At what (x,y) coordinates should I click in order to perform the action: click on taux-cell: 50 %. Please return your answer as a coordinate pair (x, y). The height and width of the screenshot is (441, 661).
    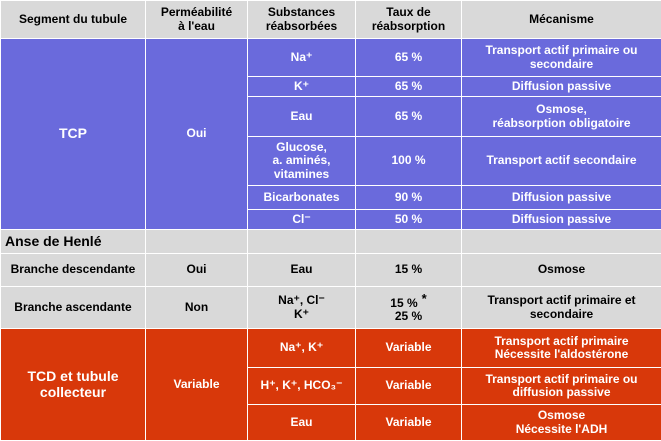
    Looking at the image, I should click on (409, 220).